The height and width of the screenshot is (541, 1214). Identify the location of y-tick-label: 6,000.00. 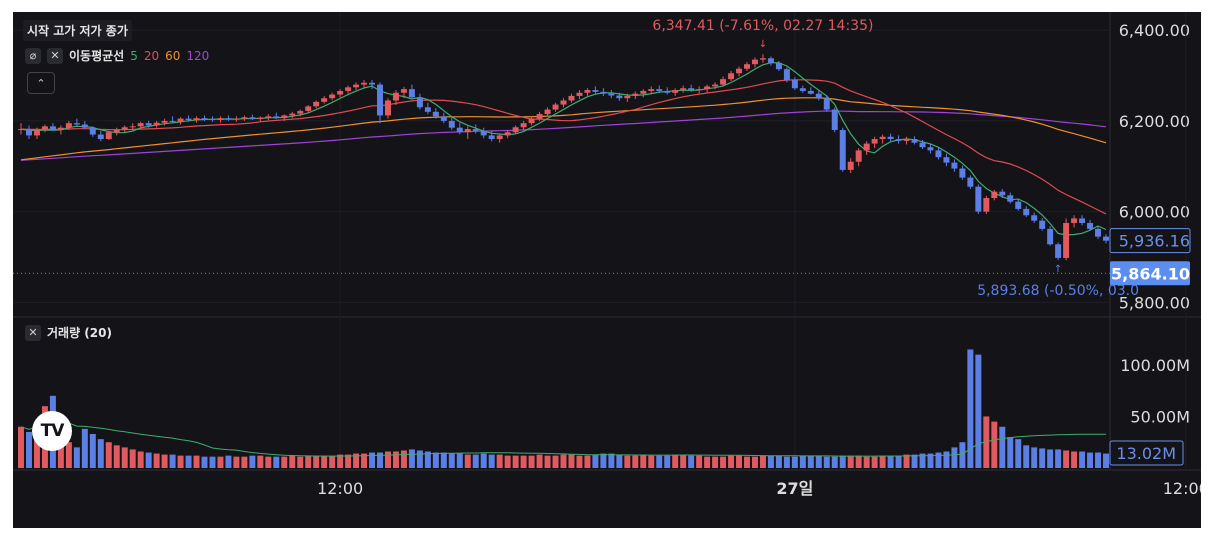
(1154, 212).